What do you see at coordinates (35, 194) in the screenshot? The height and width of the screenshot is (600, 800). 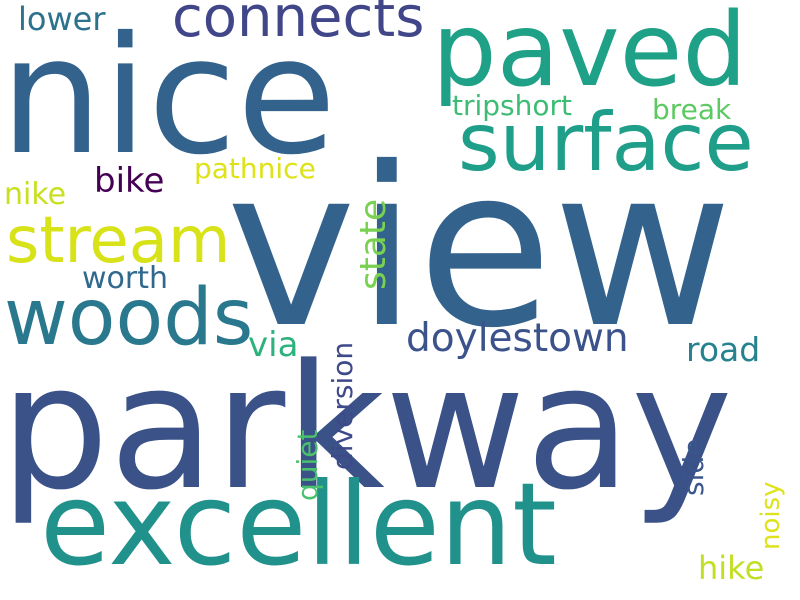 I see `word-nike: nike` at bounding box center [35, 194].